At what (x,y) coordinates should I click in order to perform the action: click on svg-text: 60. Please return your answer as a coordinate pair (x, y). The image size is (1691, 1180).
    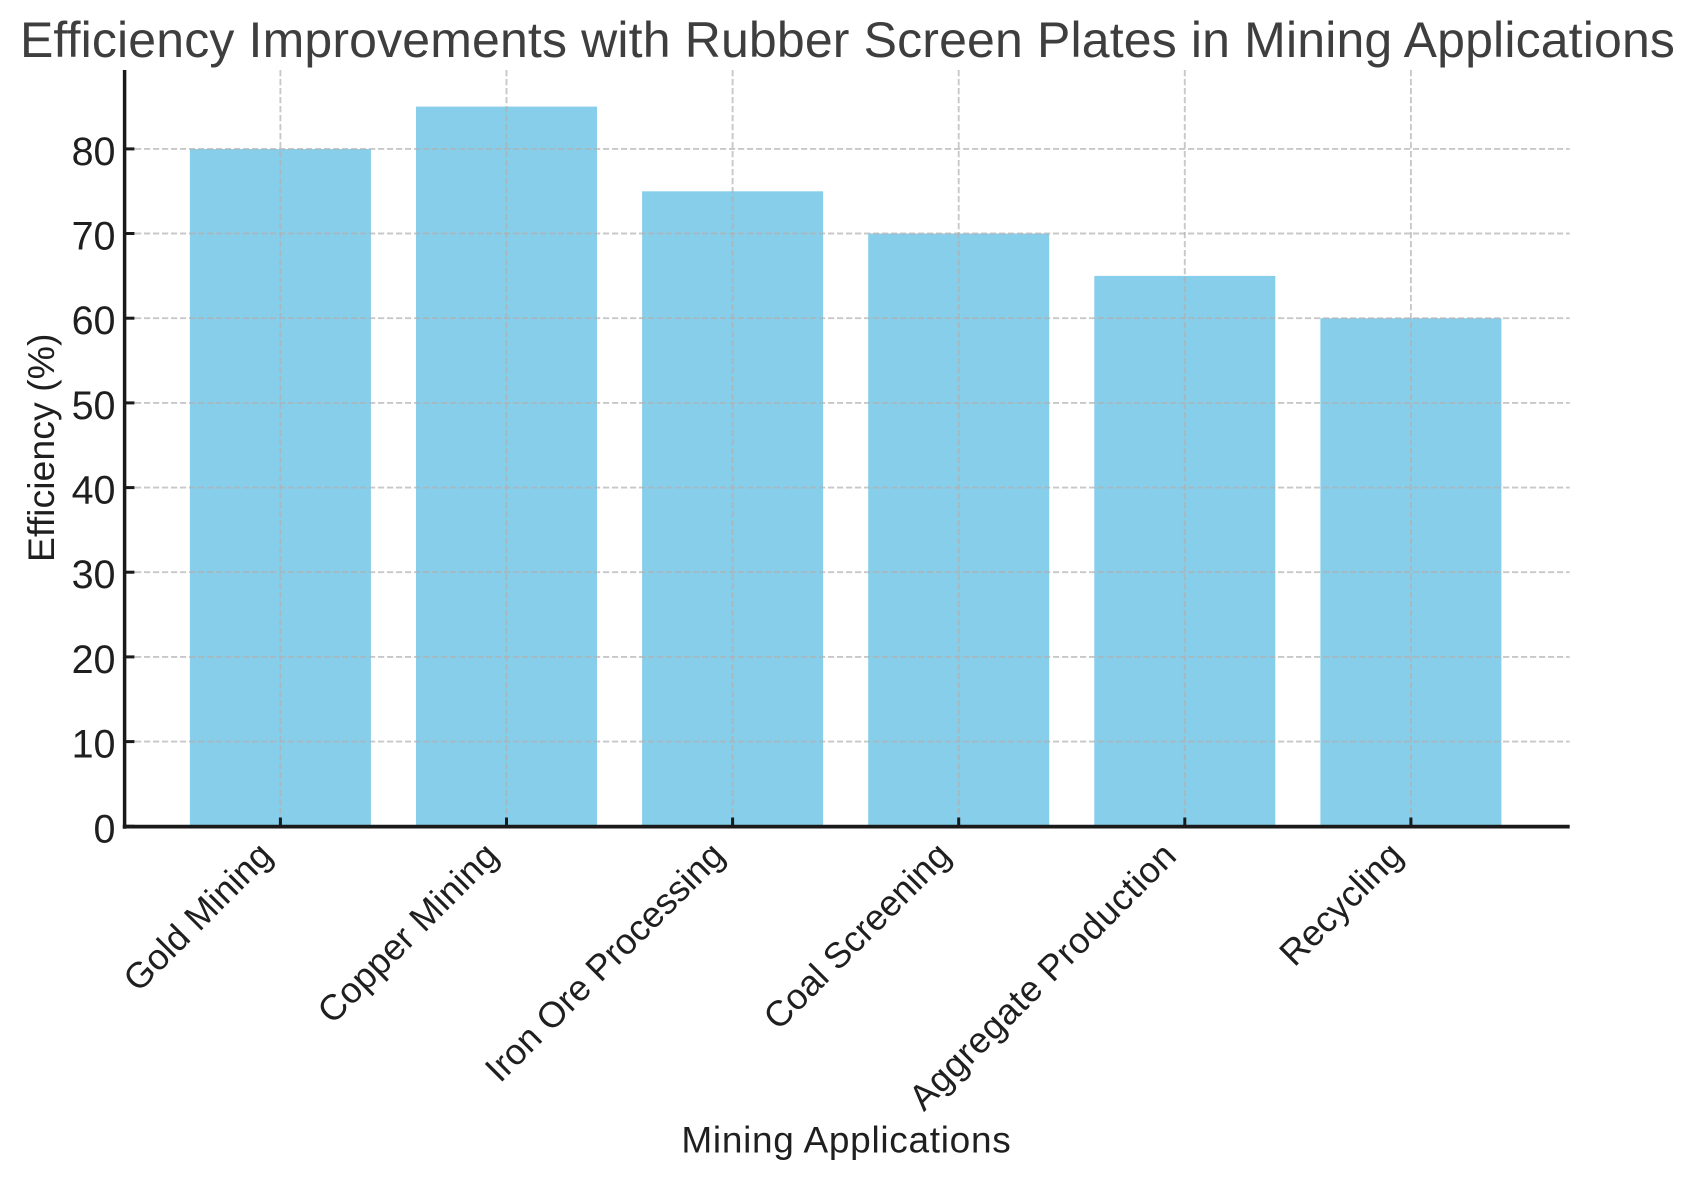
    Looking at the image, I should click on (94, 321).